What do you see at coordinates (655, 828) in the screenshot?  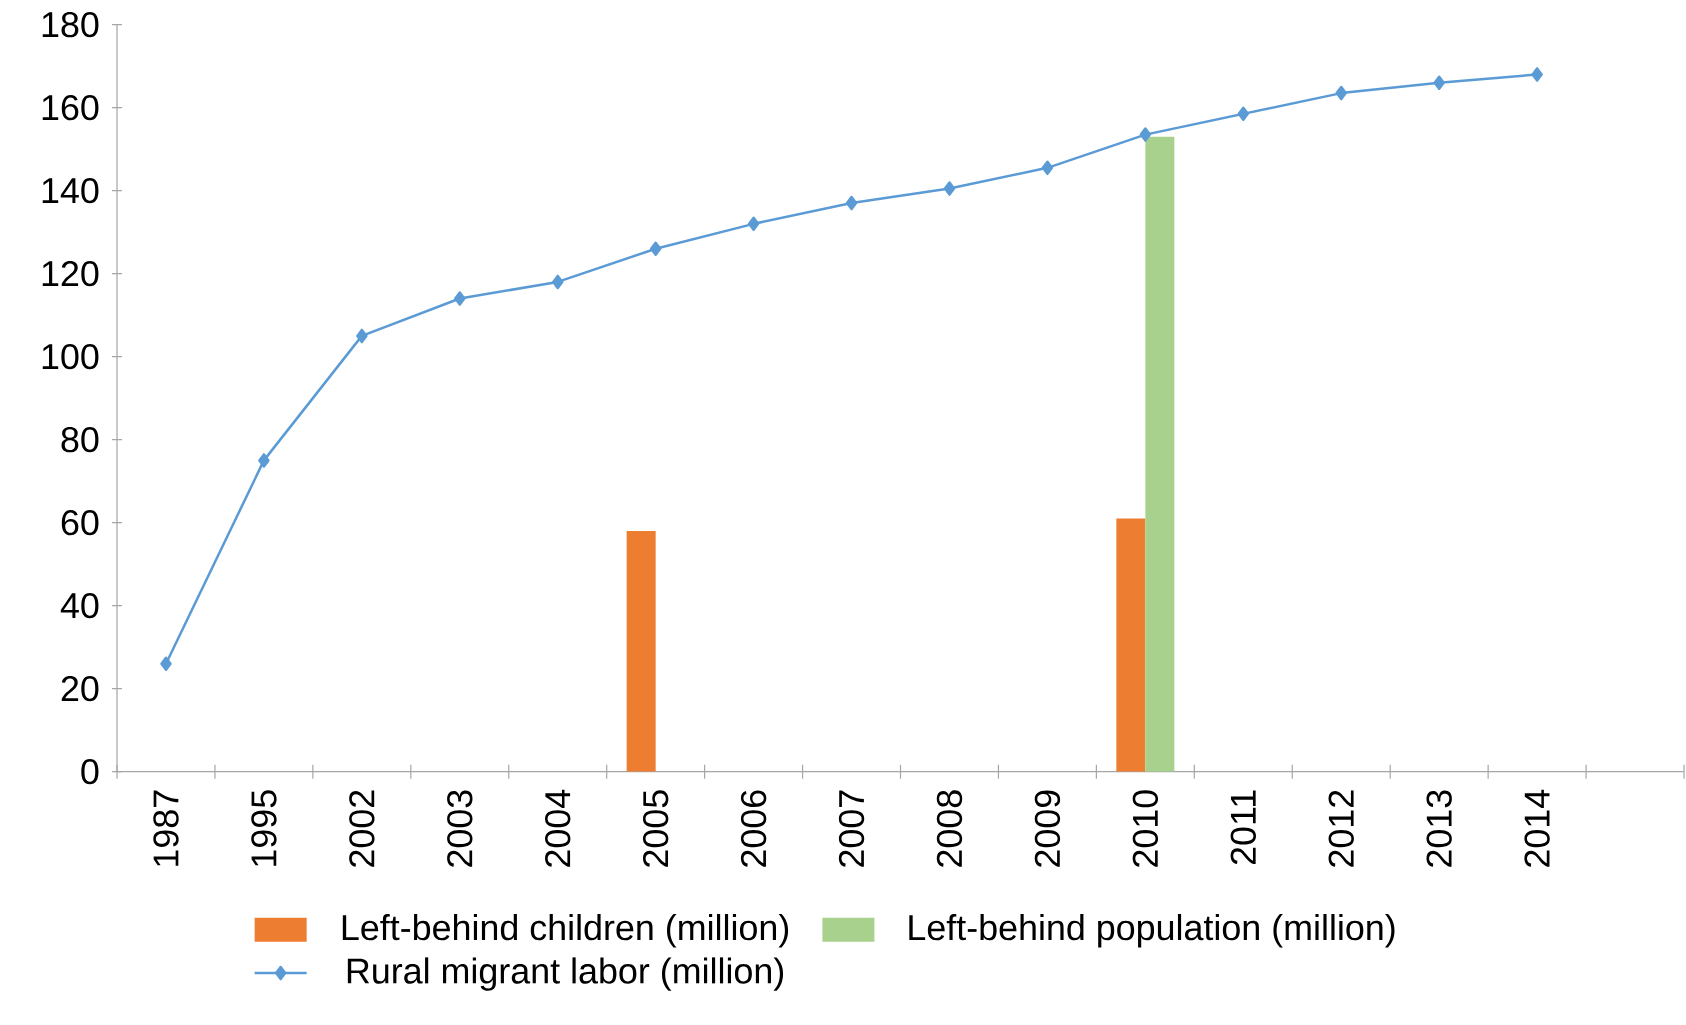 I see `x-tick-label: 2005` at bounding box center [655, 828].